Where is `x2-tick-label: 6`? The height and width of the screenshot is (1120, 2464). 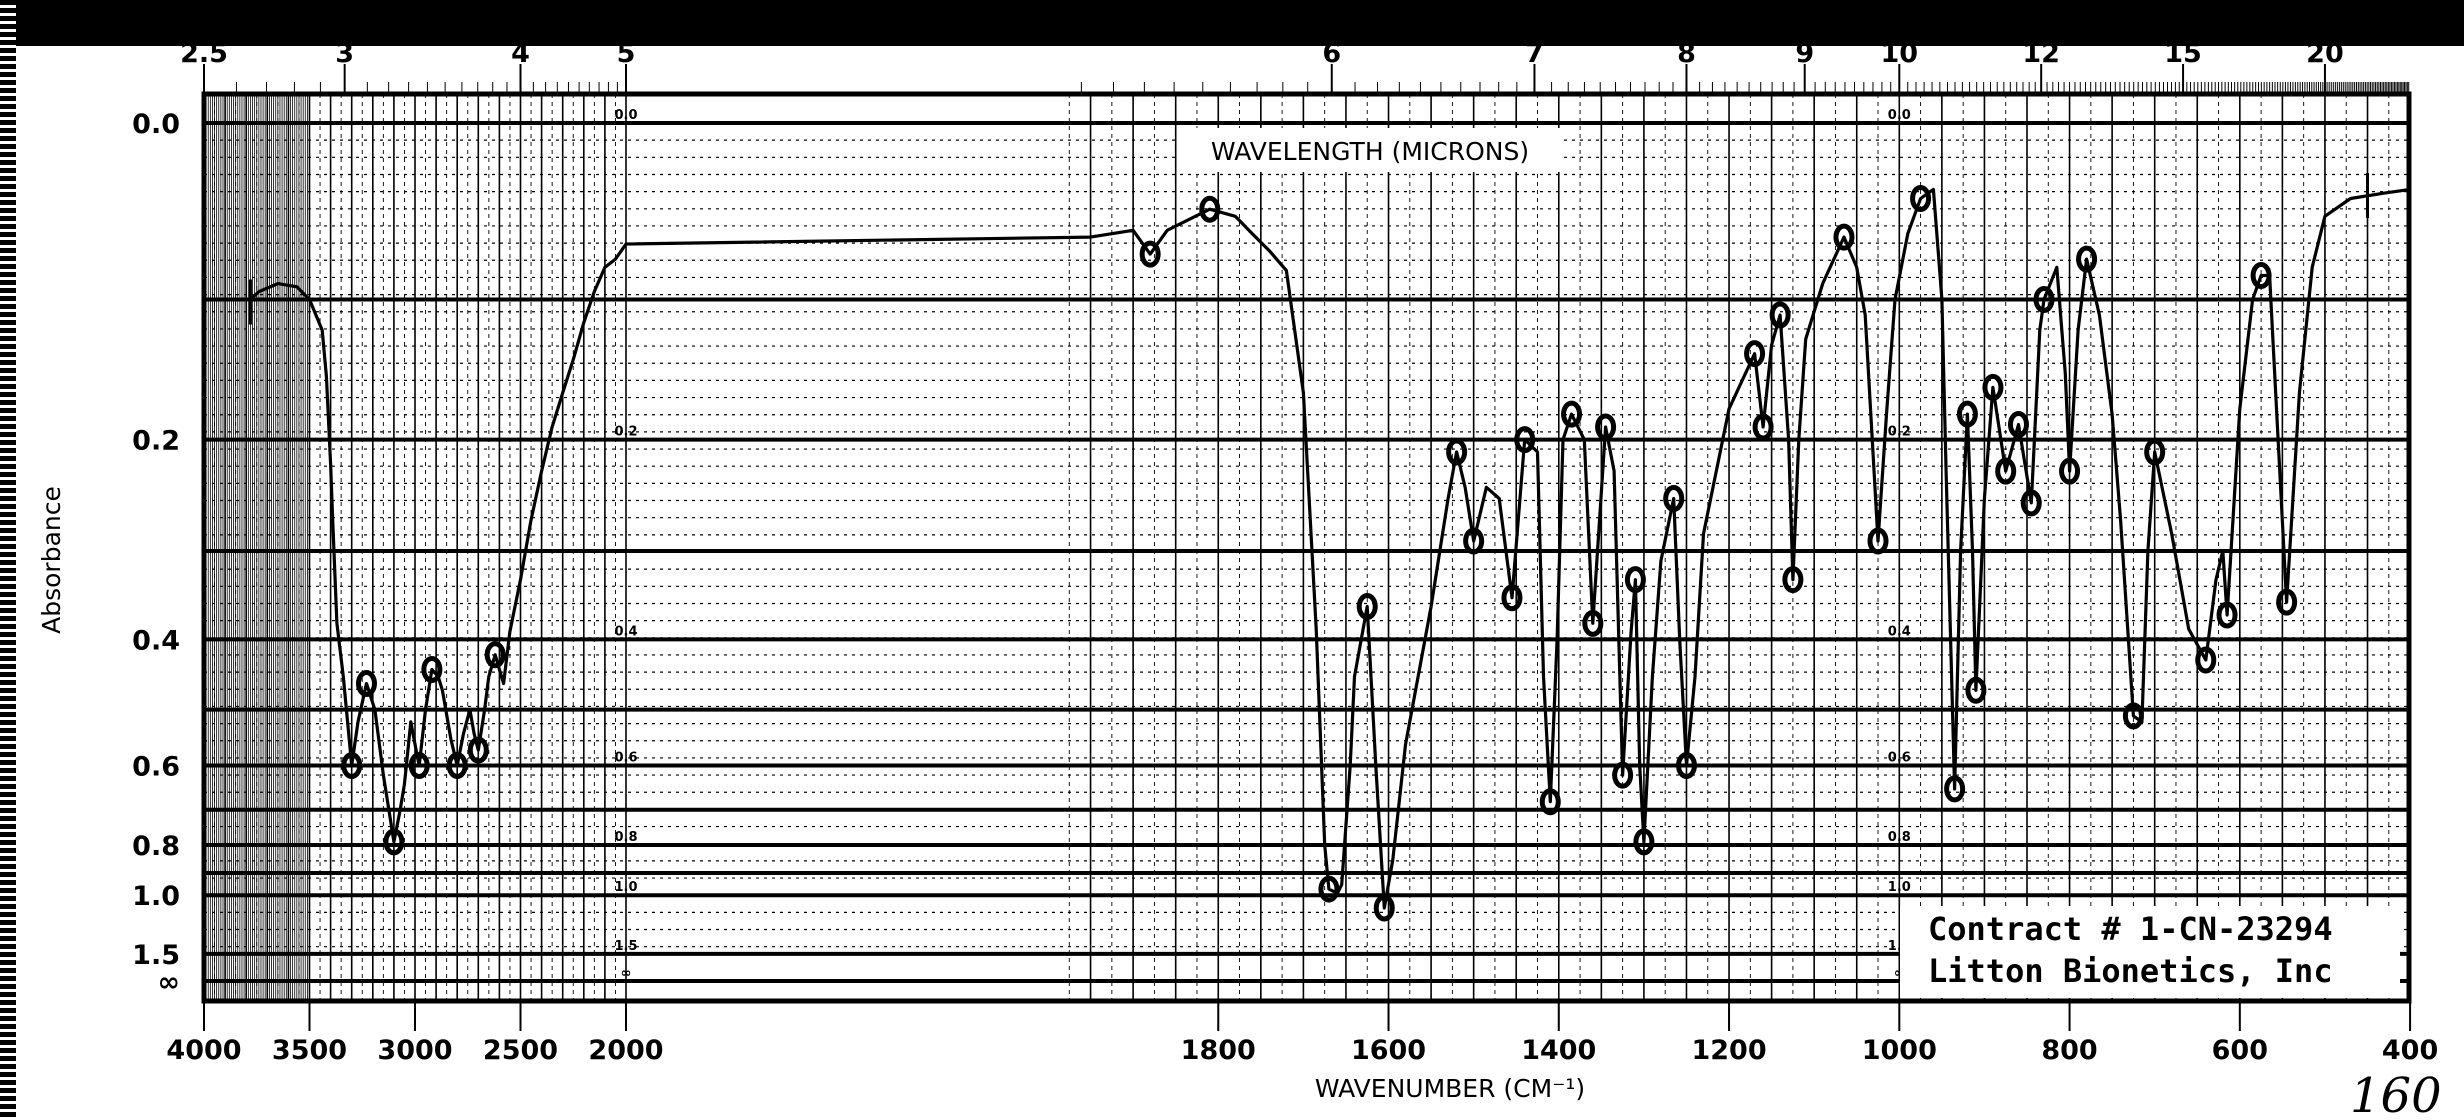 x2-tick-label: 6 is located at coordinates (1331, 53).